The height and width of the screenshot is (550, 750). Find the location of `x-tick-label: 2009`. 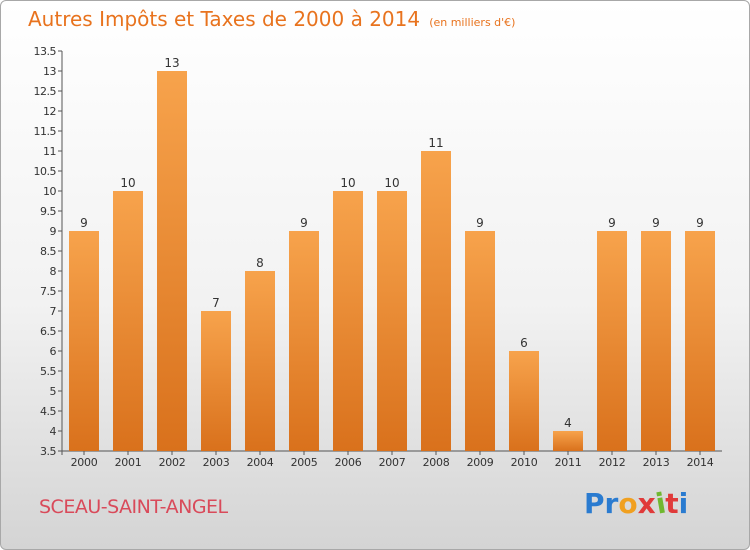

x-tick-label: 2009 is located at coordinates (480, 462).